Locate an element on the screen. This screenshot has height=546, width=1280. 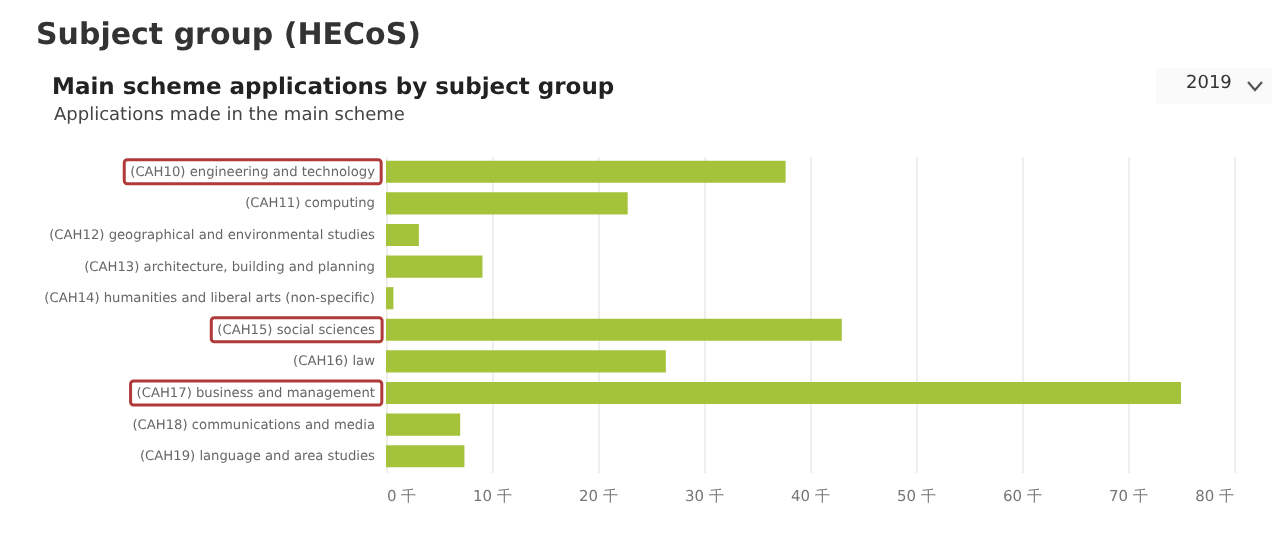
chart-title: Main scheme applications by subject group is located at coordinates (333, 86).